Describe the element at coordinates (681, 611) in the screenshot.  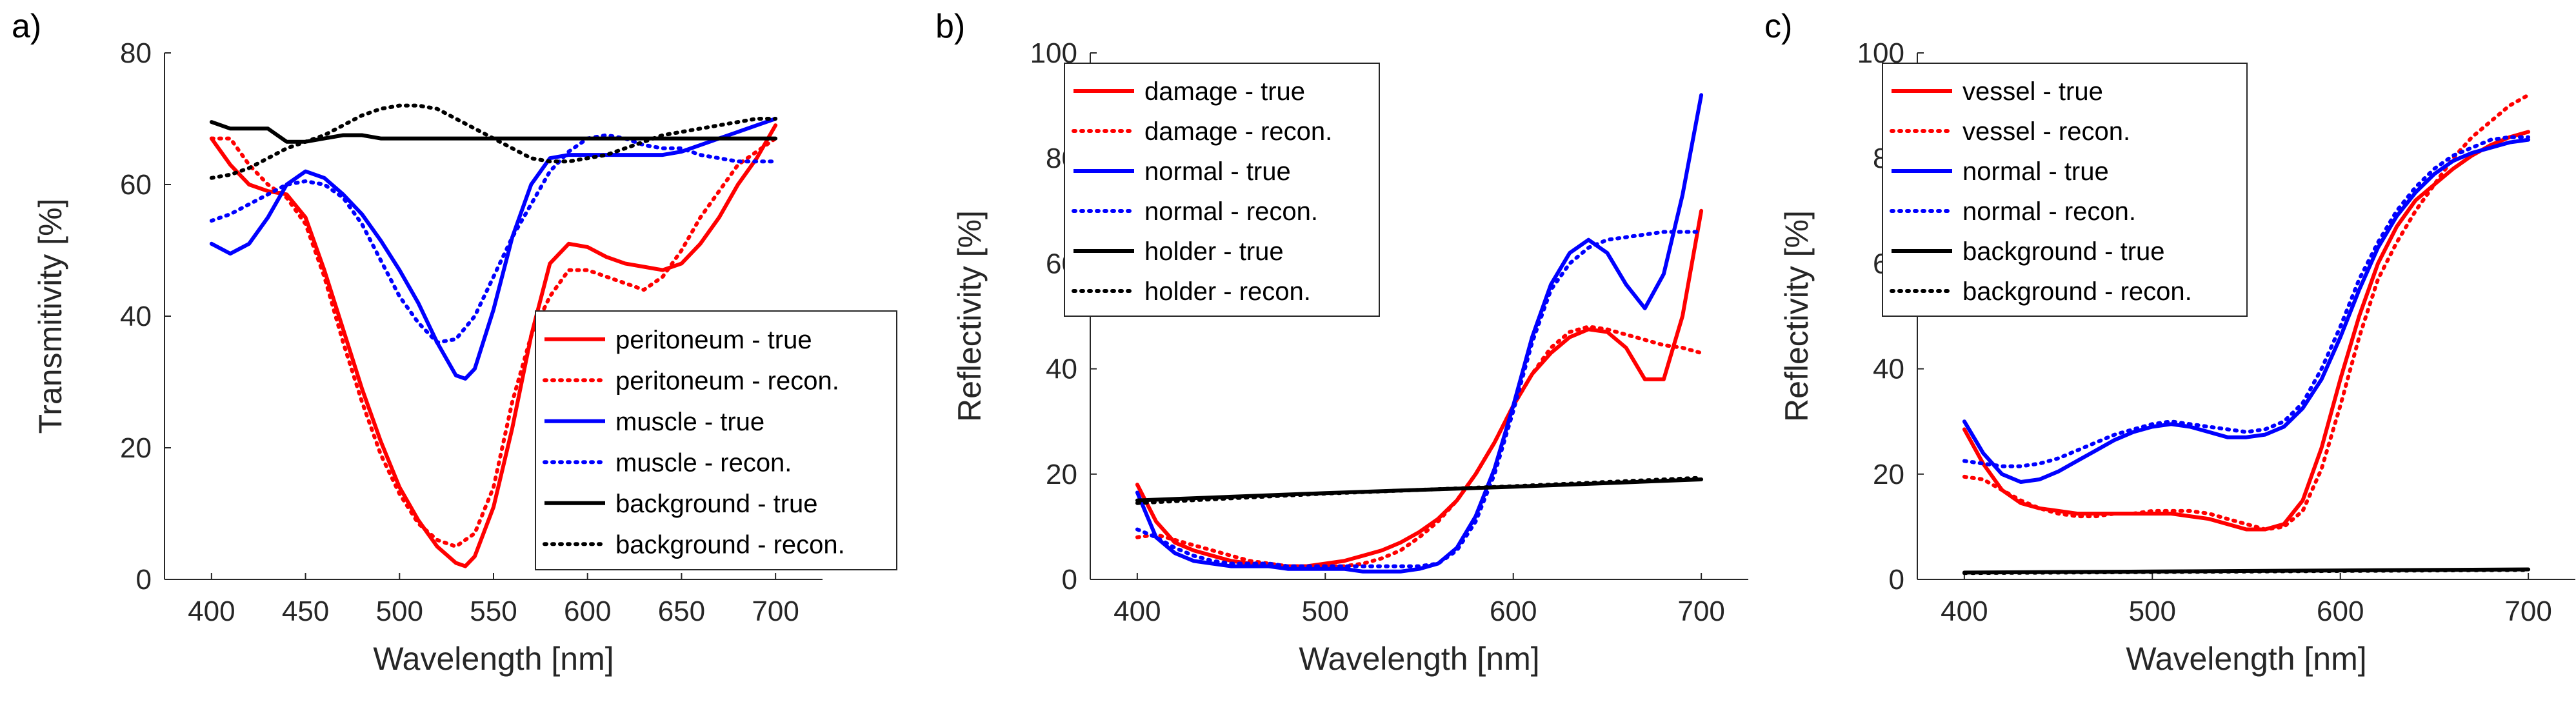
I see `x-tick-label: 650` at that location.